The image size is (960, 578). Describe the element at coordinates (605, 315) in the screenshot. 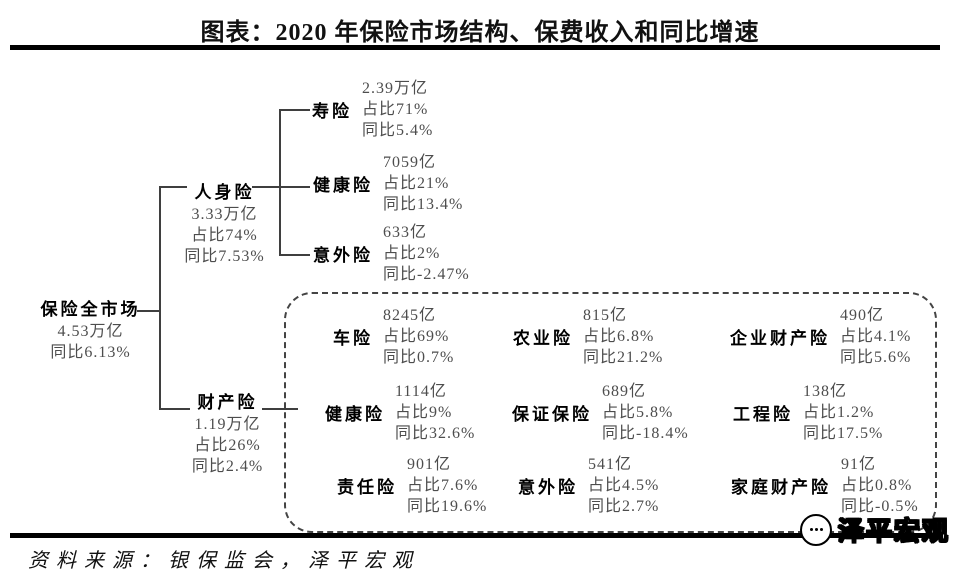

I see `node-premium: 815亿` at that location.